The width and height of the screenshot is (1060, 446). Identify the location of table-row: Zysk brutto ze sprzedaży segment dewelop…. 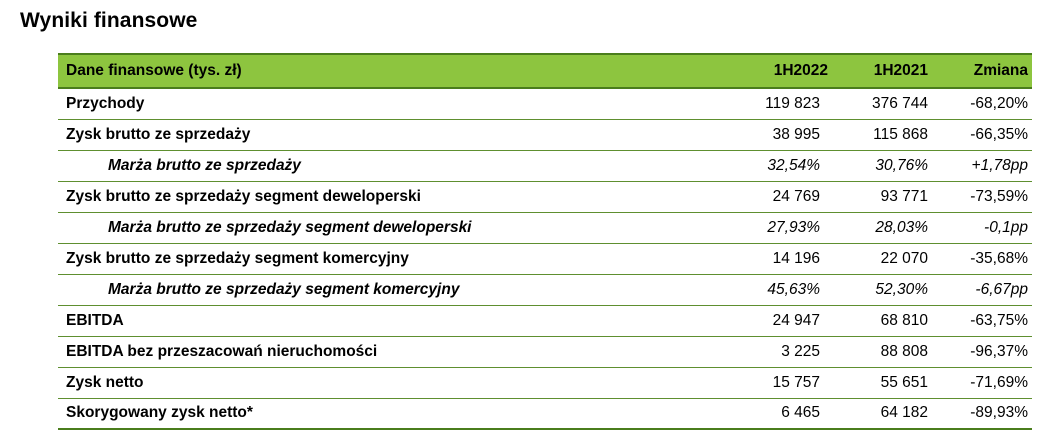
(545, 197).